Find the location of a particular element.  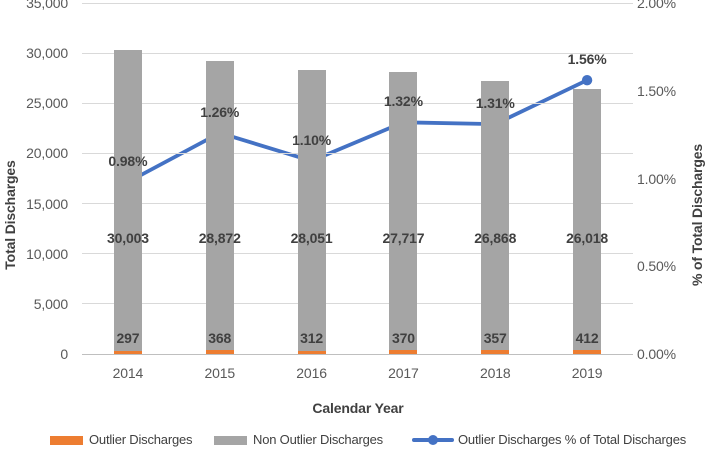

pct-value-label: 1.31% is located at coordinates (495, 103).